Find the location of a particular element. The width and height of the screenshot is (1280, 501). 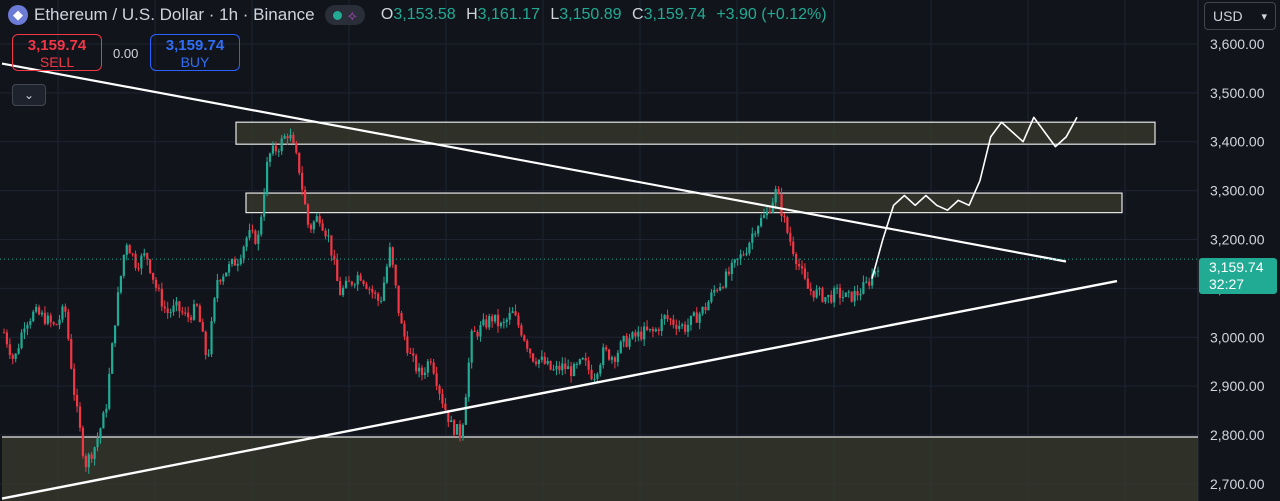

y-tick-label: 3,300.00 is located at coordinates (1237, 191).